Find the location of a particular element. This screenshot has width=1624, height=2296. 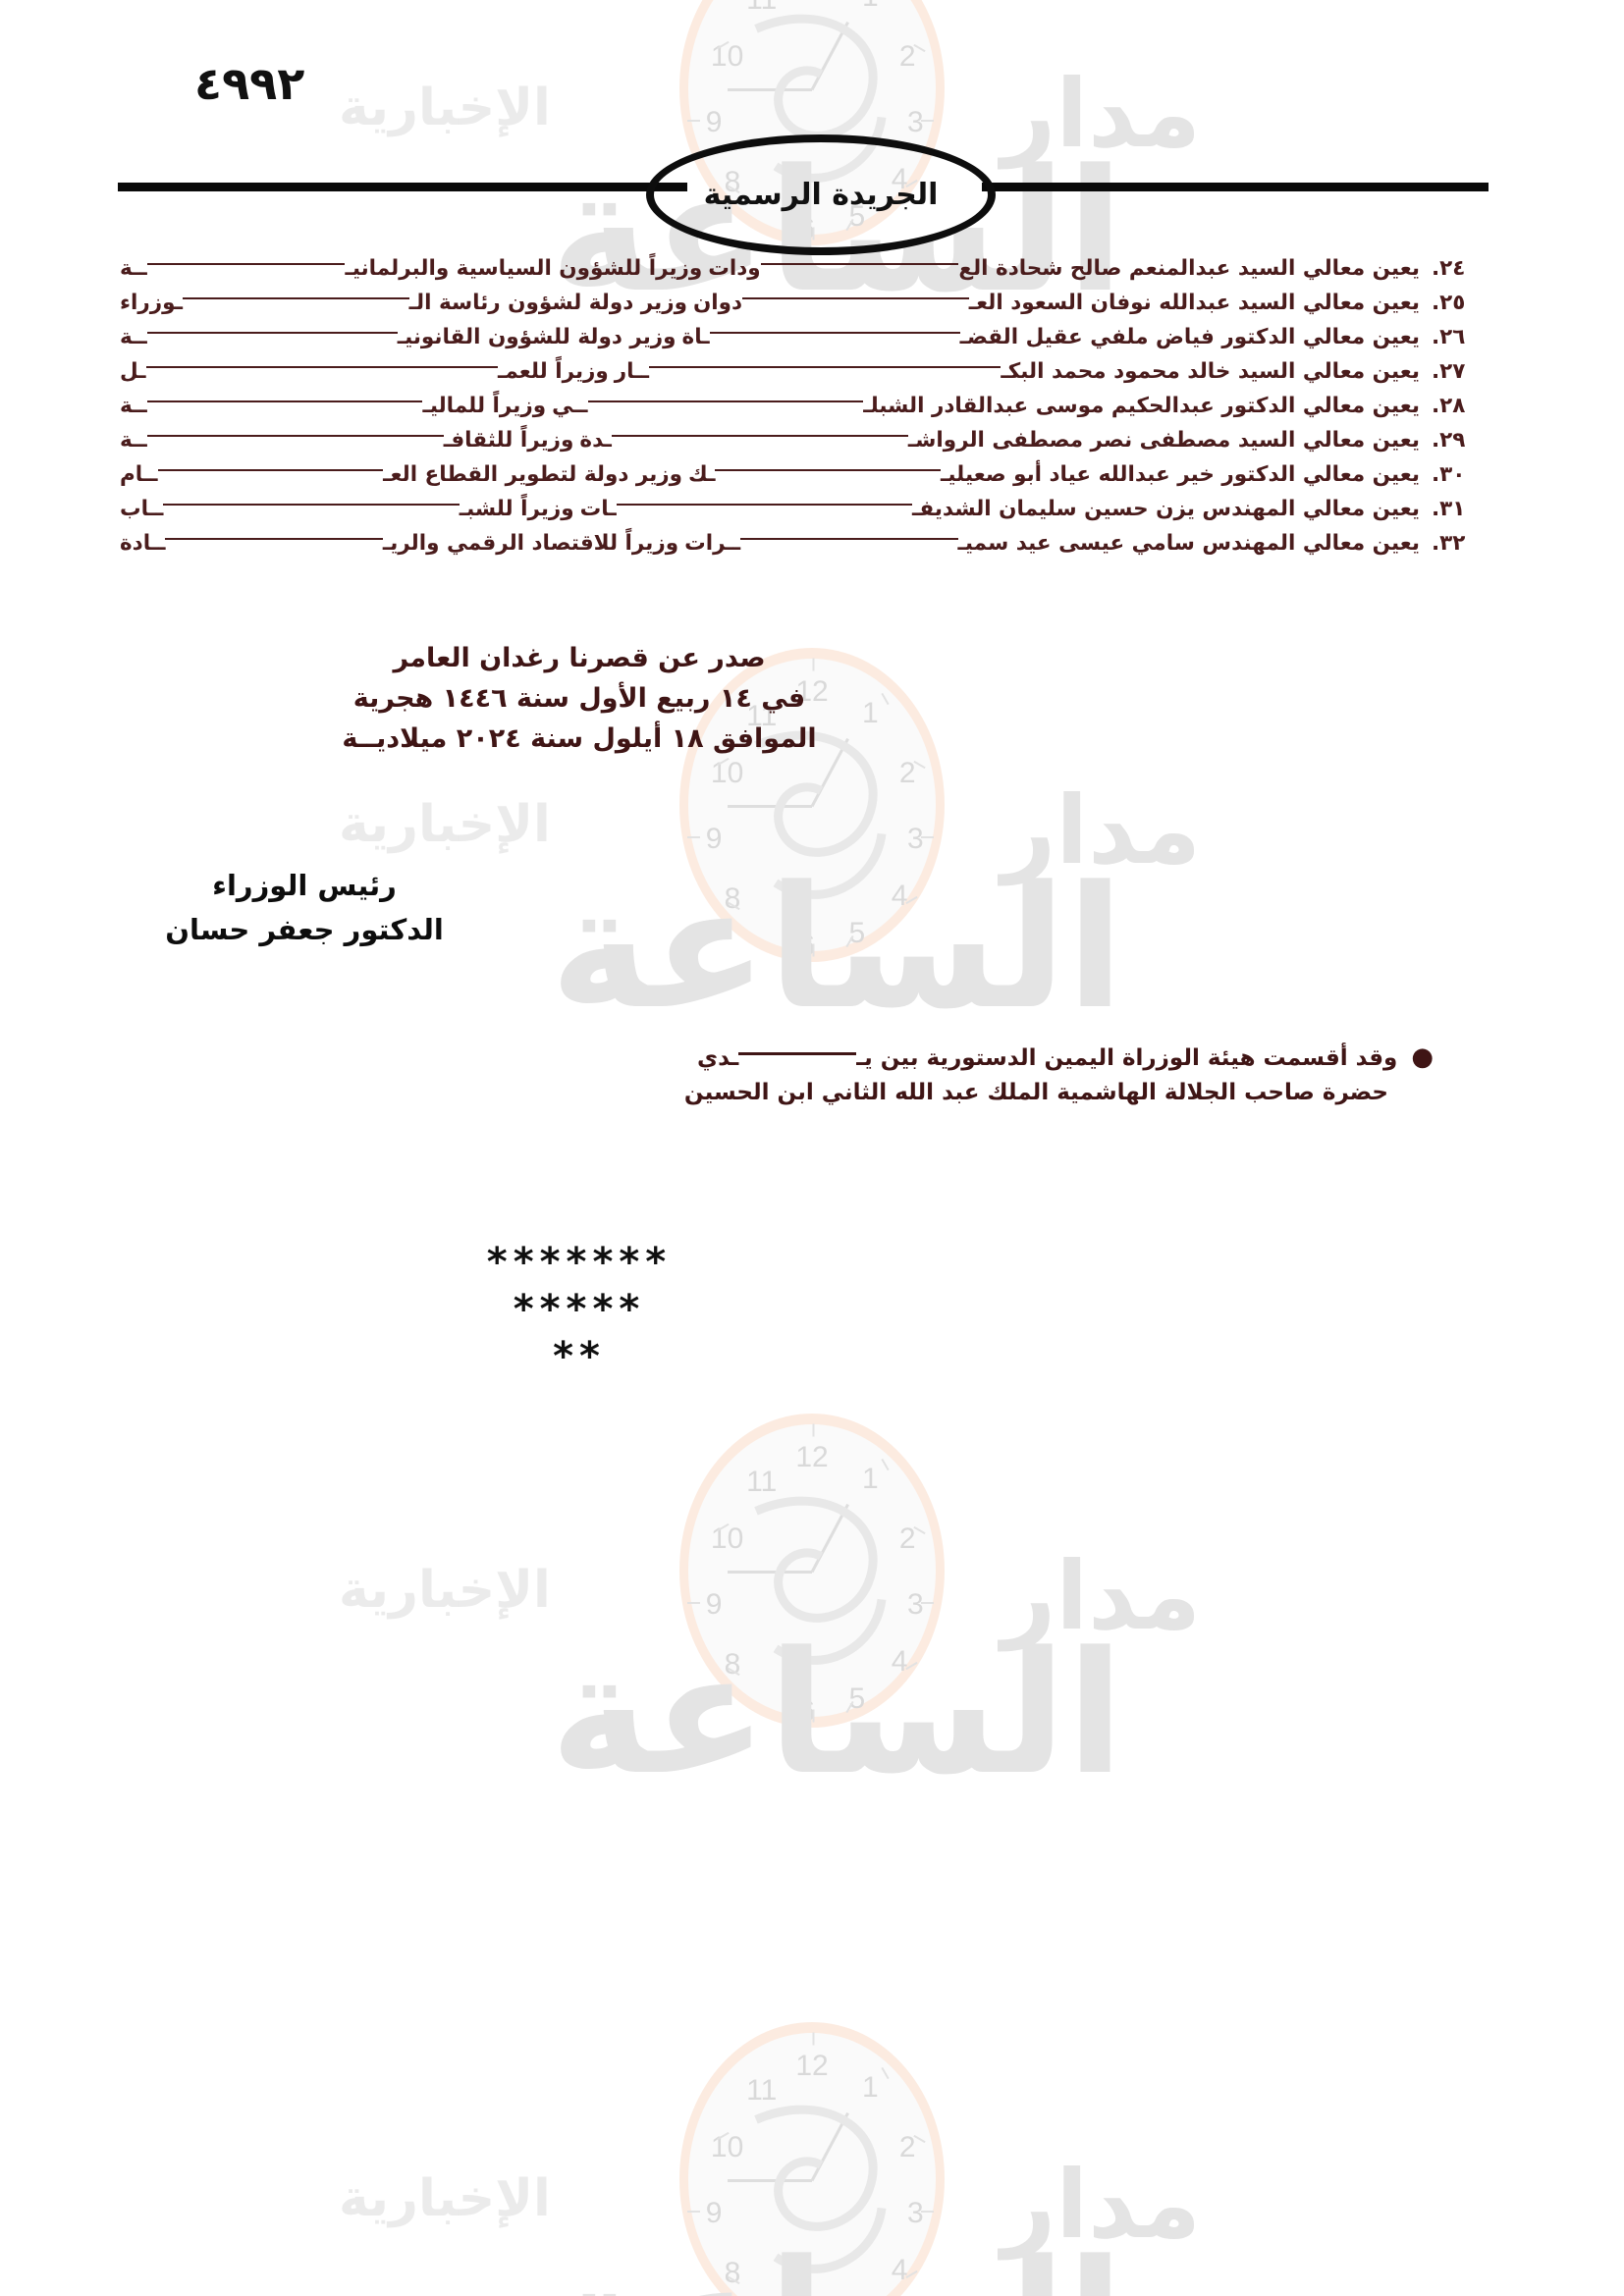

appointment-post-tail: ــاب is located at coordinates (141, 508).